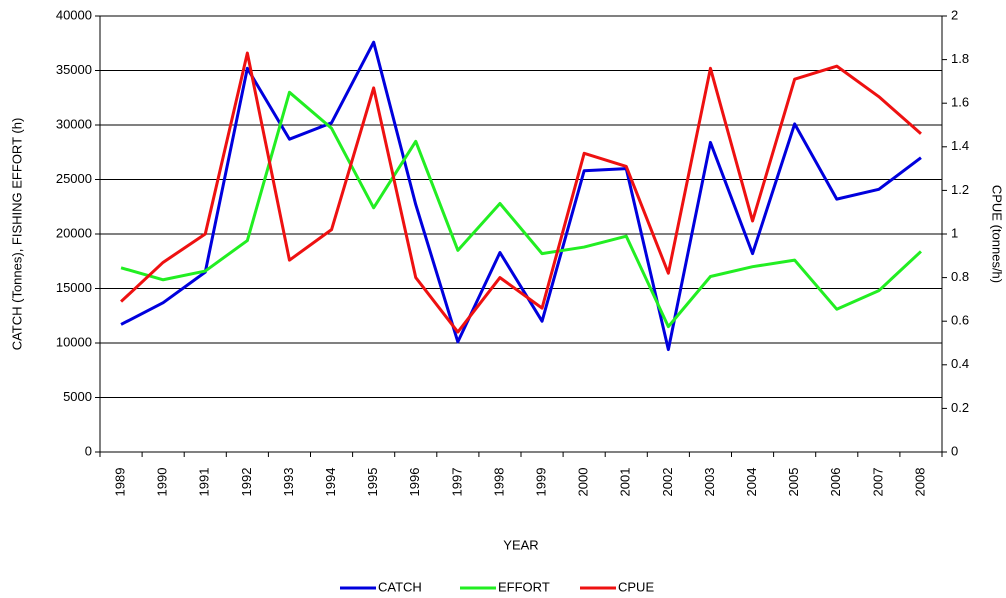 The image size is (1006, 598). Describe the element at coordinates (709, 482) in the screenshot. I see `x-tick-label: 2003` at that location.